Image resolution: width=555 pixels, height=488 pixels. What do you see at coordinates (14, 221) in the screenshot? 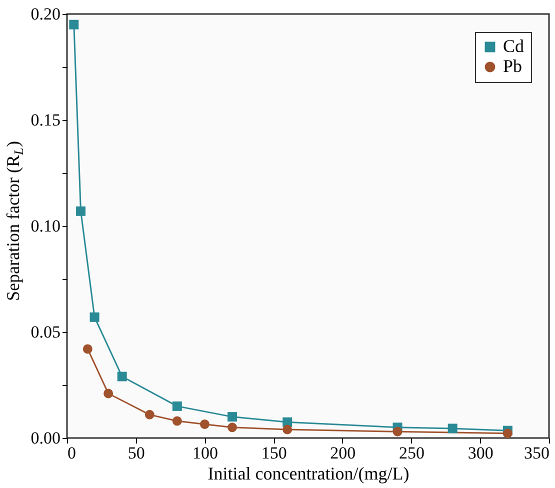
I see `y-axis-title: Separation factor (RL)` at bounding box center [14, 221].